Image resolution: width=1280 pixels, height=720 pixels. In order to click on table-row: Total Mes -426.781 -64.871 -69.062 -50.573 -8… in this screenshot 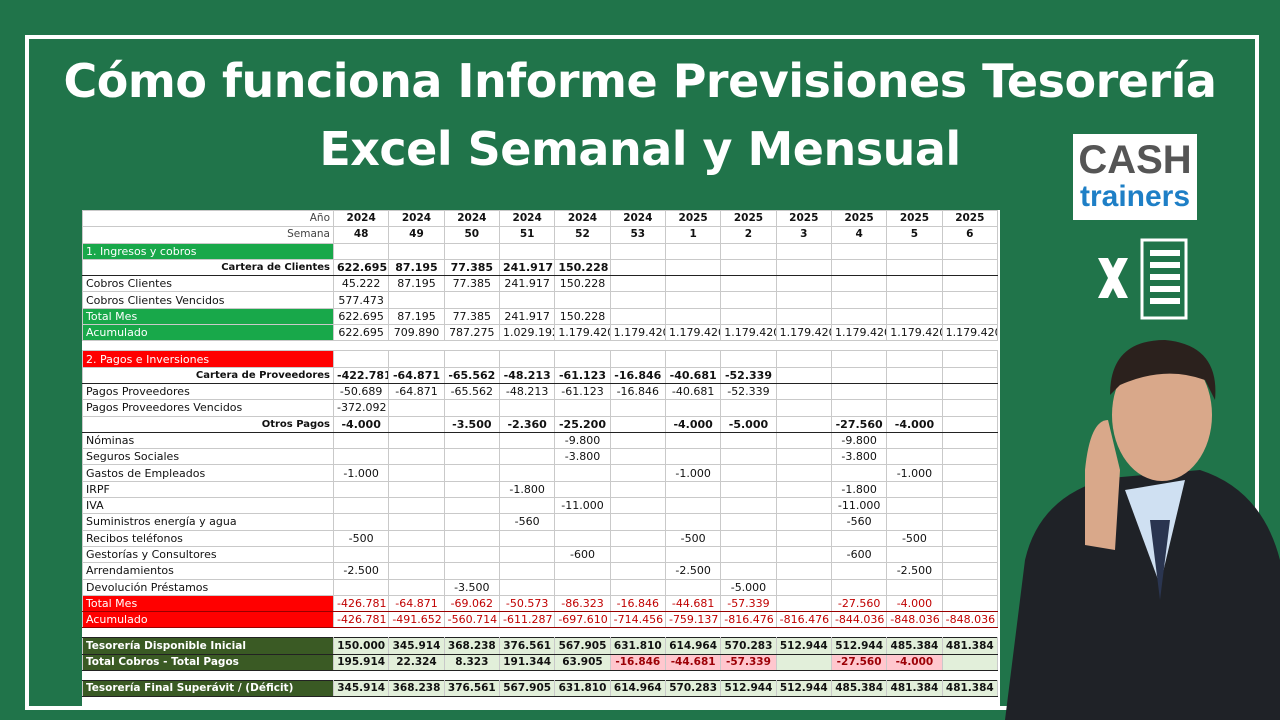, I will do `click(540, 603)`.